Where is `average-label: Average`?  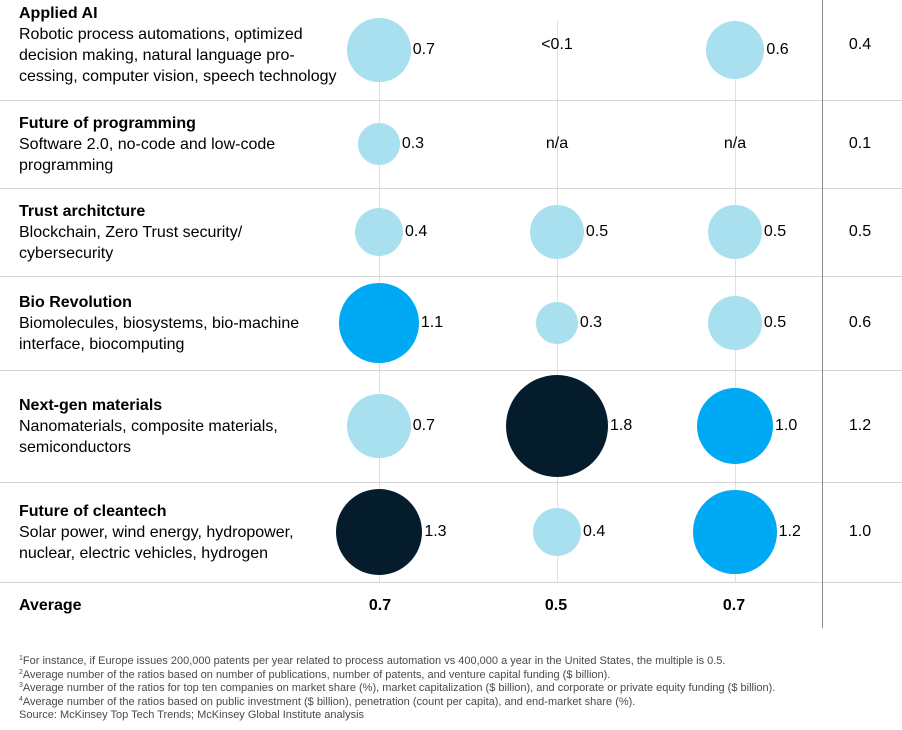 average-label: Average is located at coordinates (50, 605).